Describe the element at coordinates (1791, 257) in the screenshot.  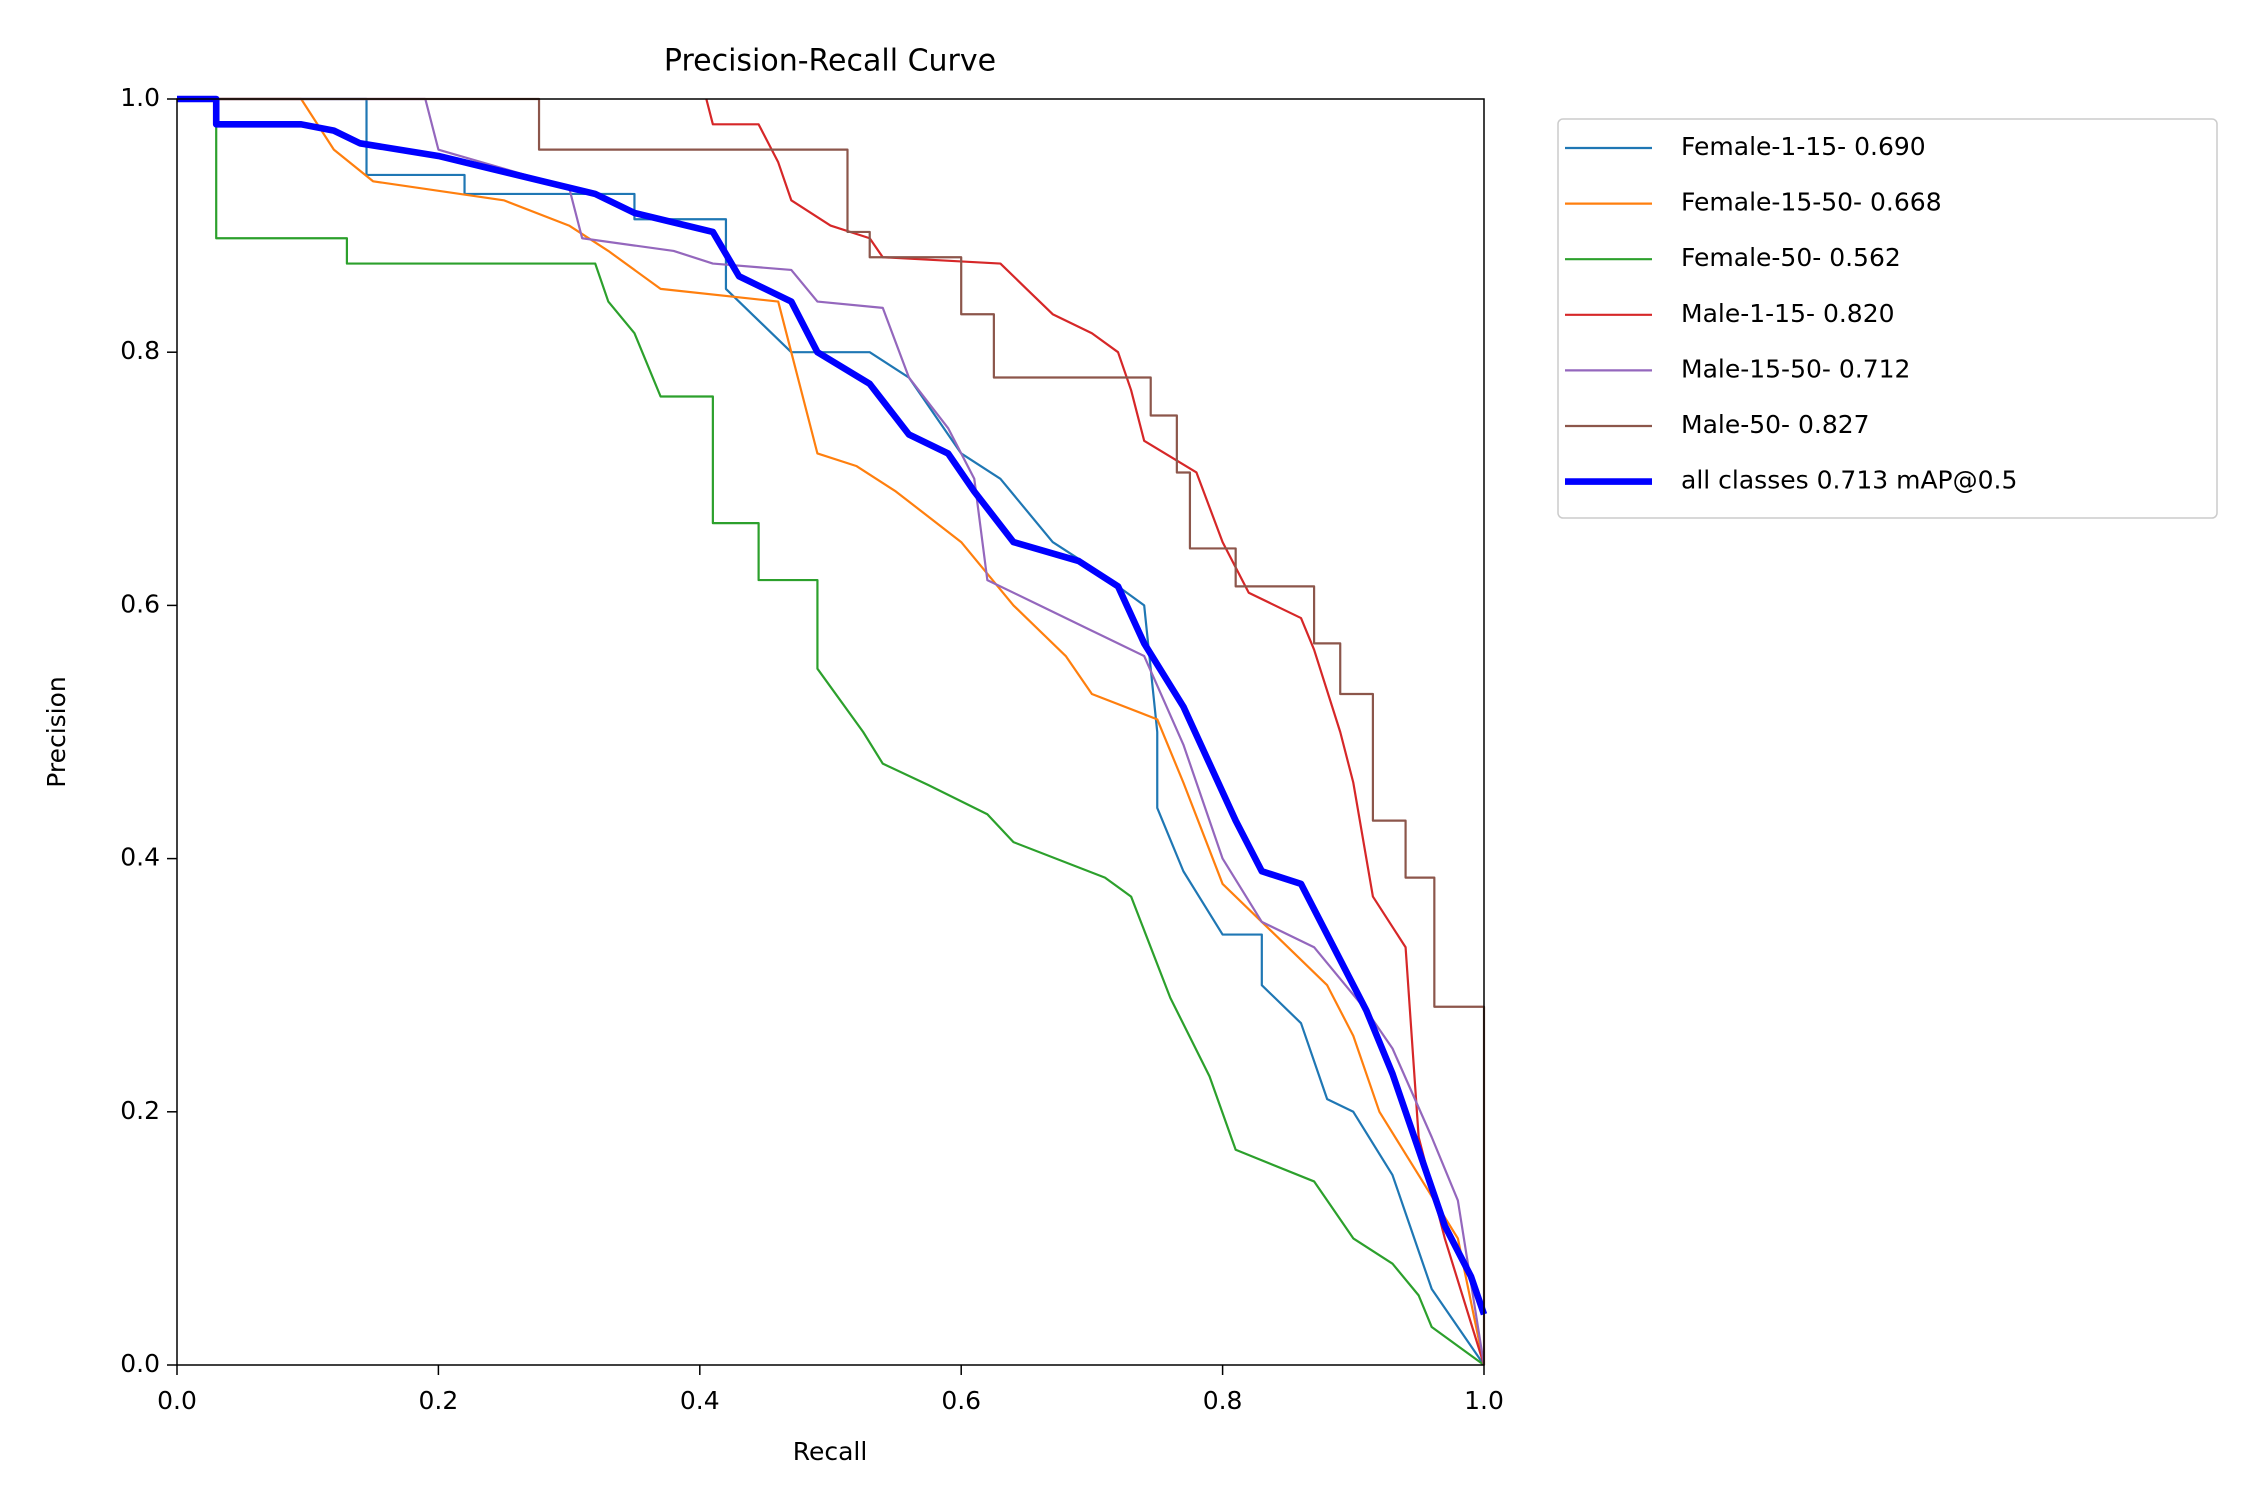
I see `legend-label: Female-50- 0.562` at that location.